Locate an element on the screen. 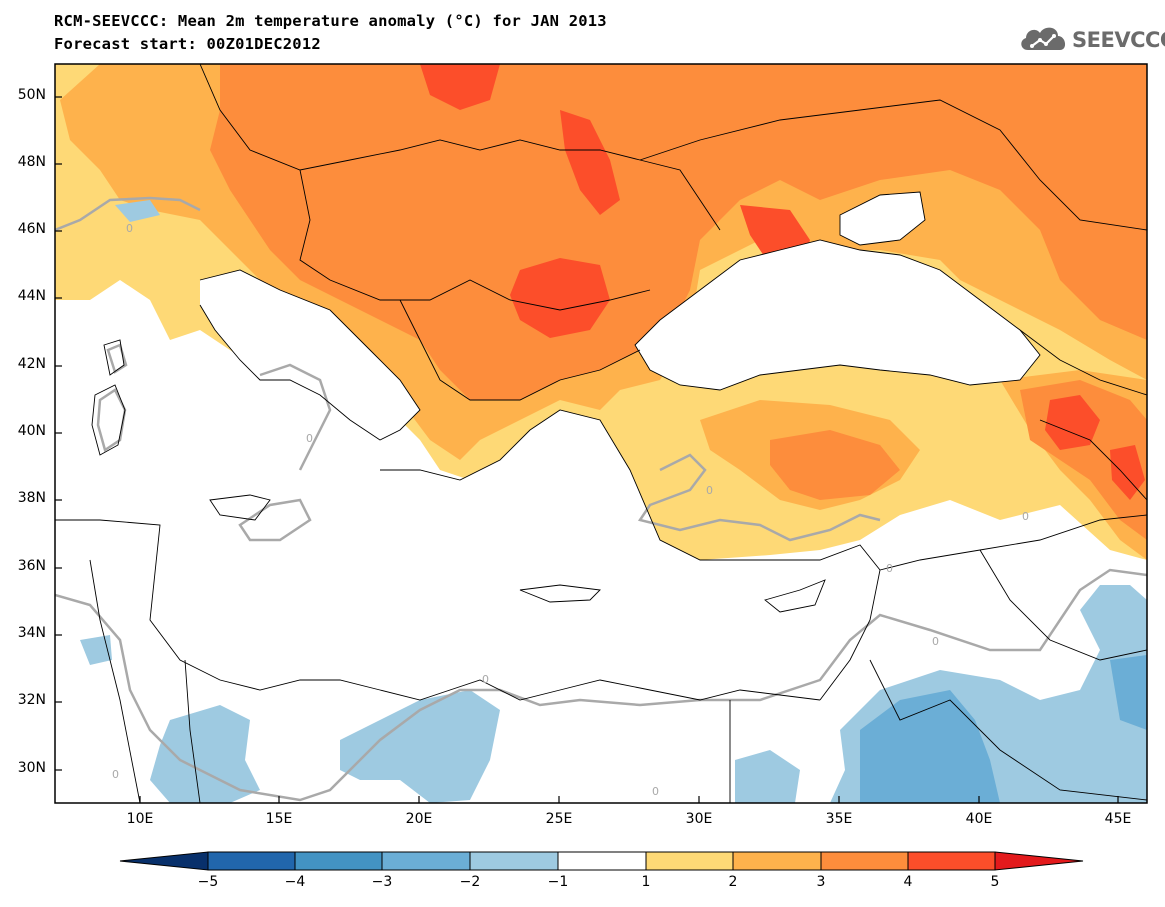 The width and height of the screenshot is (1165, 907). lat-label: 30N is located at coordinates (31, 768).